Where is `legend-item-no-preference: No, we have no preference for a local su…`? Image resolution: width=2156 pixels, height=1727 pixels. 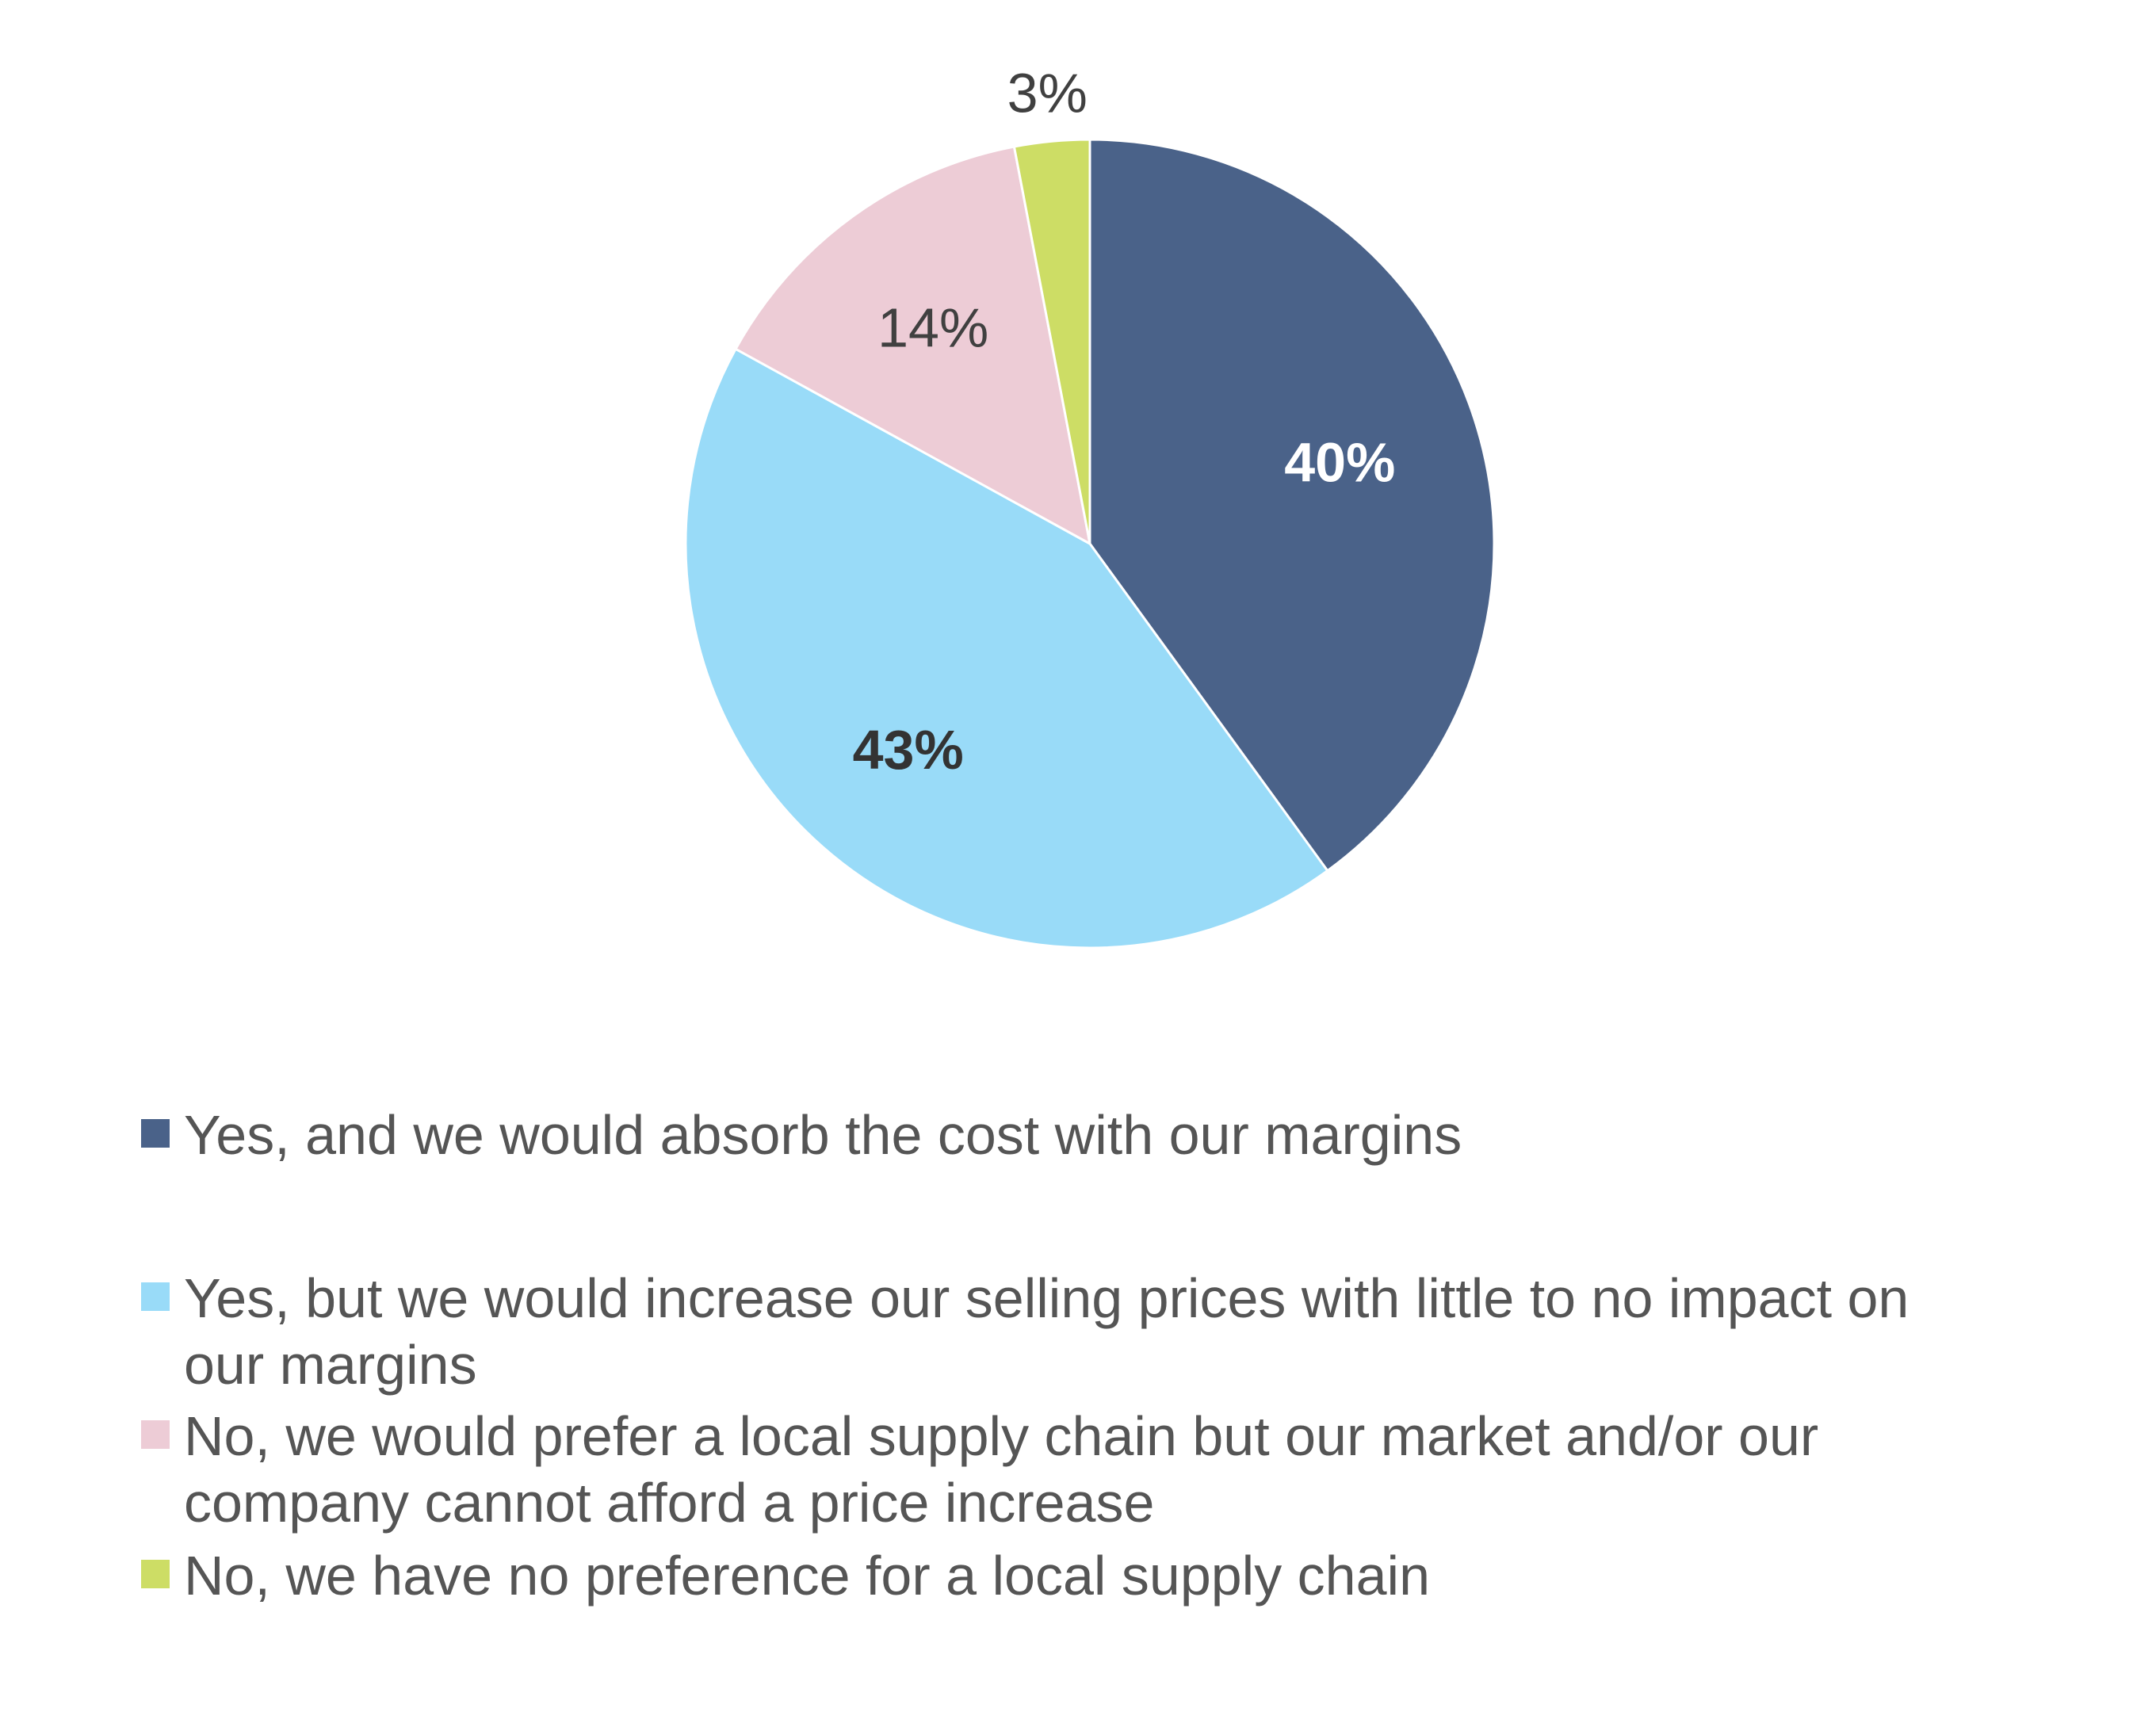 legend-item-no-preference: No, we have no preference for a local su… is located at coordinates (1113, 1575).